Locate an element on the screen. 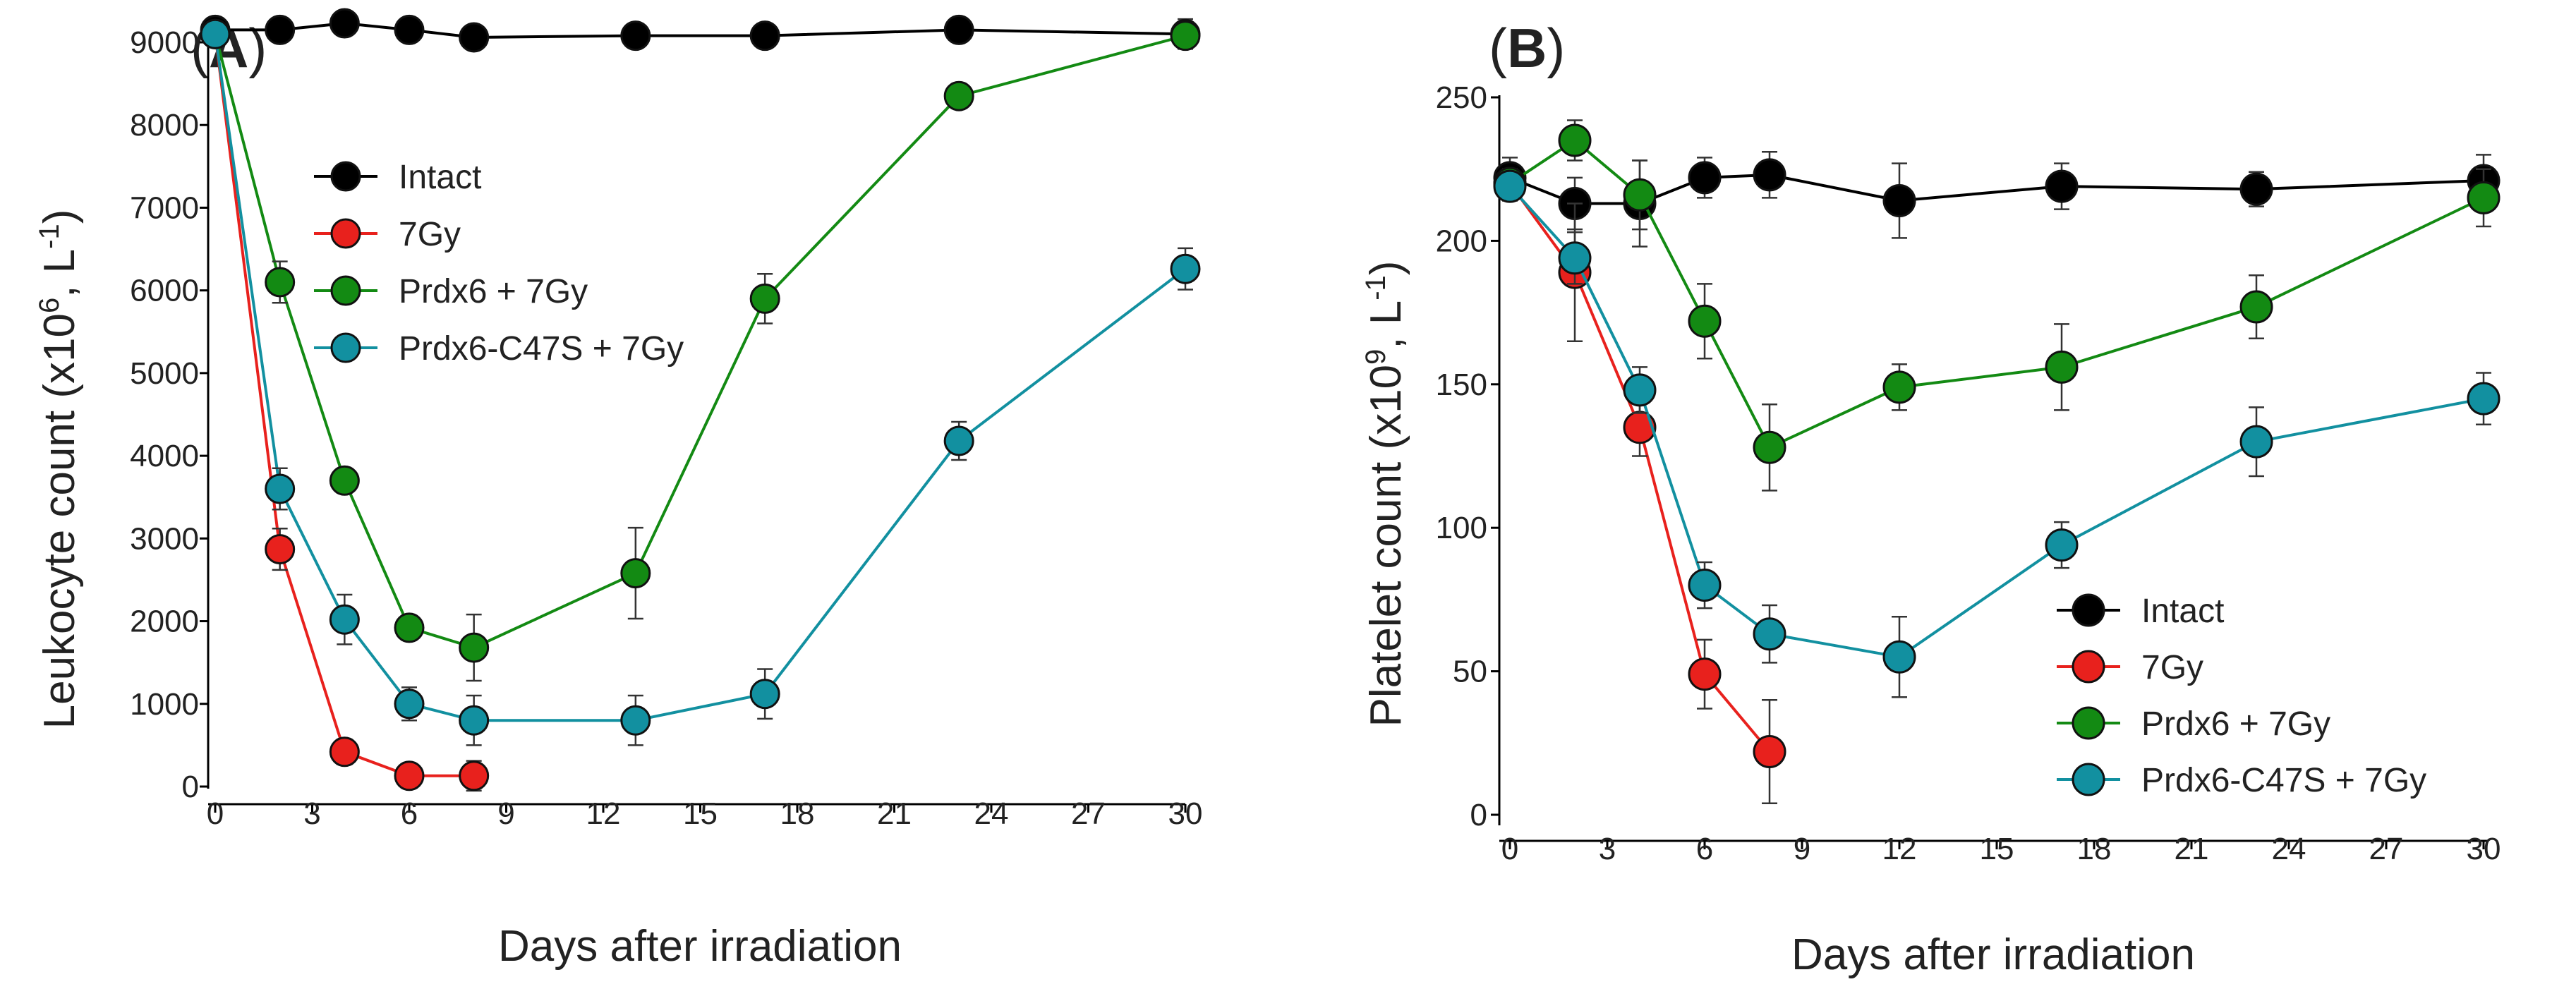 The image size is (2576, 1001). y-tick-label: 200 is located at coordinates (1462, 241).